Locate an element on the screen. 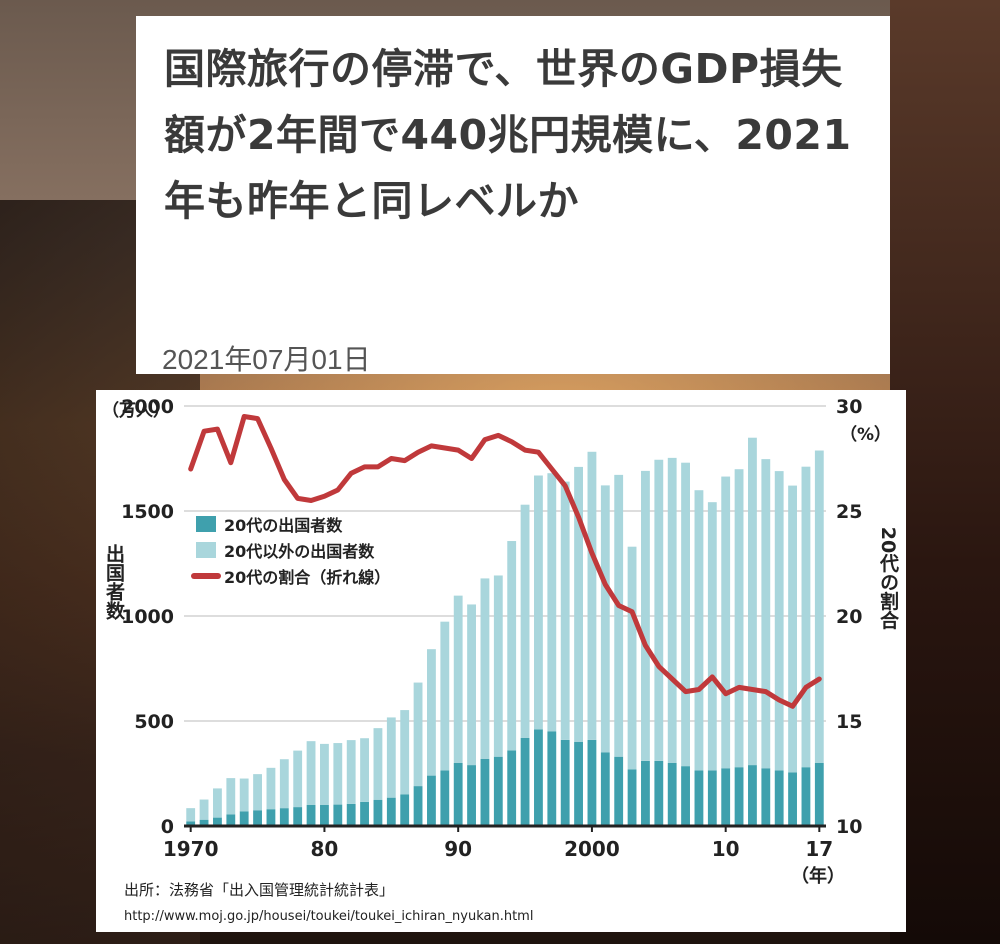  bar-other-1980 is located at coordinates (324, 774).